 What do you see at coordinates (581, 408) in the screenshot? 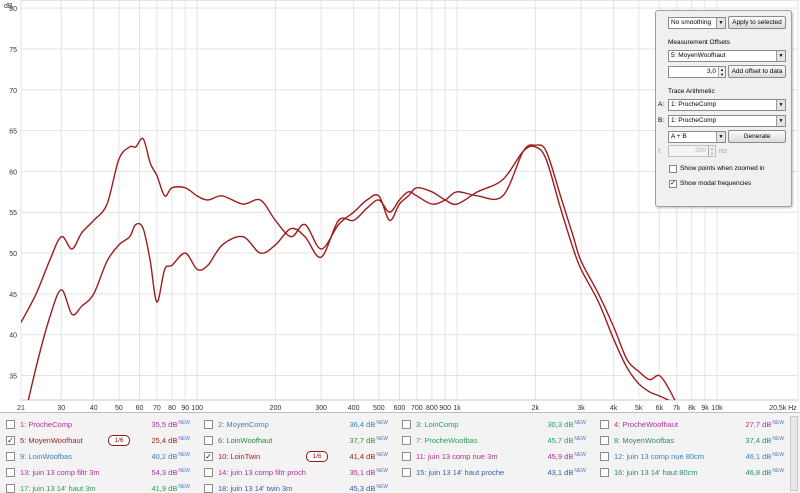
I see `x-tick-label: 3k` at bounding box center [581, 408].